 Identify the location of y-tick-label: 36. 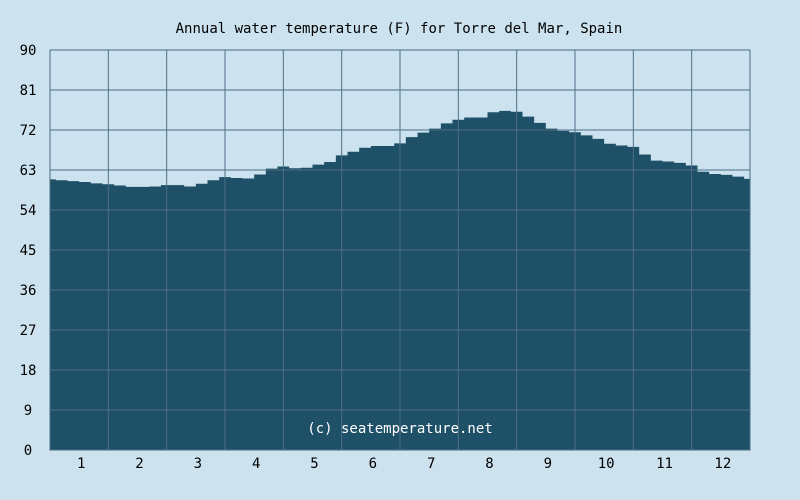
(28, 291).